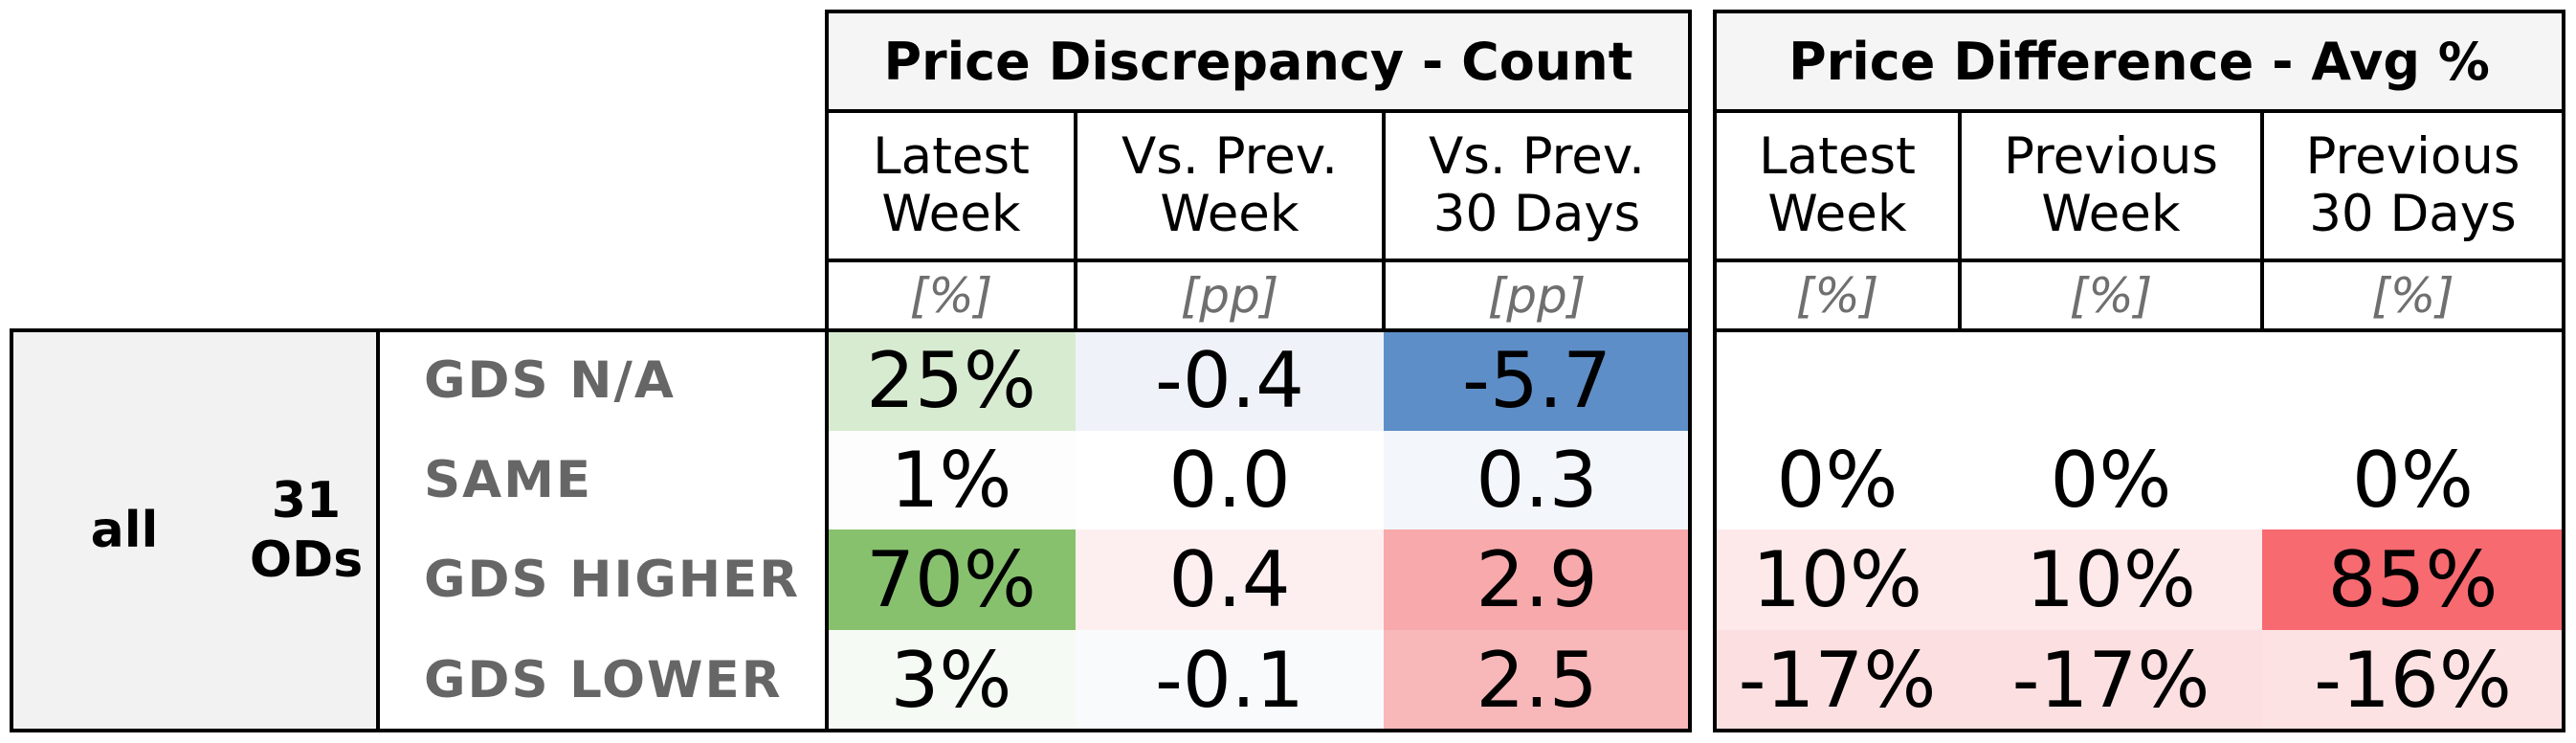 Image resolution: width=2576 pixels, height=743 pixels. Describe the element at coordinates (1537, 380) in the screenshot. I see `data-cell: -5.7` at that location.